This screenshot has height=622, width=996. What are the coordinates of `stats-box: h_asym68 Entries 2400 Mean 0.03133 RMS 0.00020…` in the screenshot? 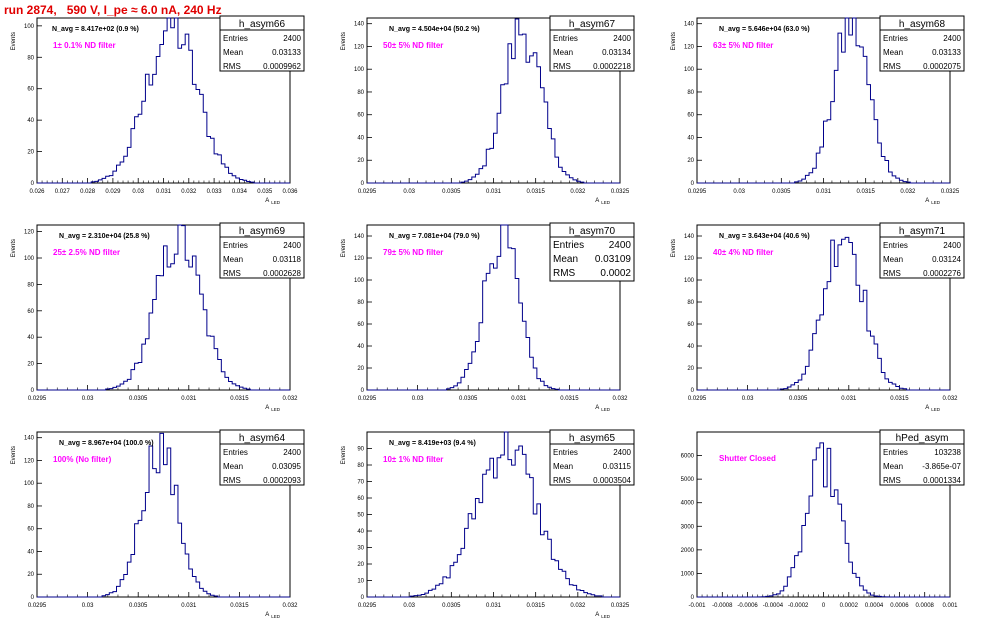 It's located at (922, 43).